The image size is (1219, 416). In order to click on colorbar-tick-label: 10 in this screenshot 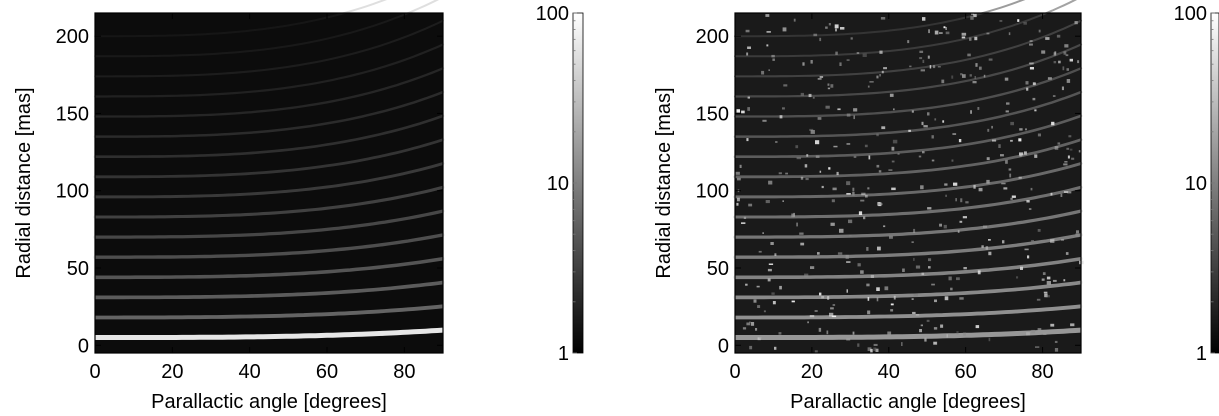, I will do `click(1196, 184)`.